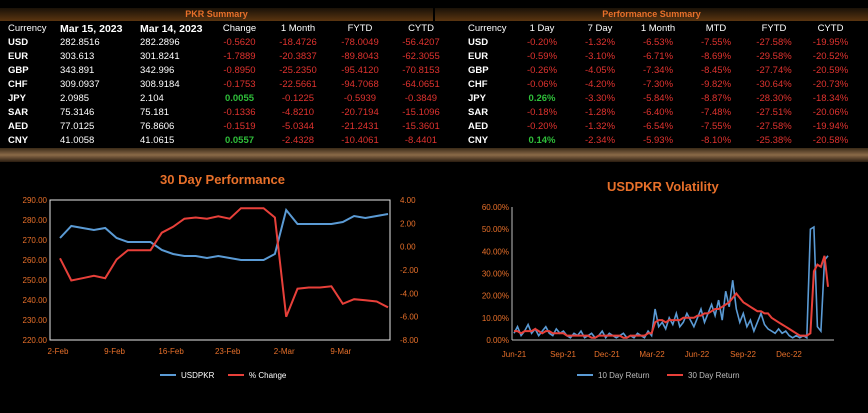  I want to click on table-cell: -0.8950, so click(239, 70).